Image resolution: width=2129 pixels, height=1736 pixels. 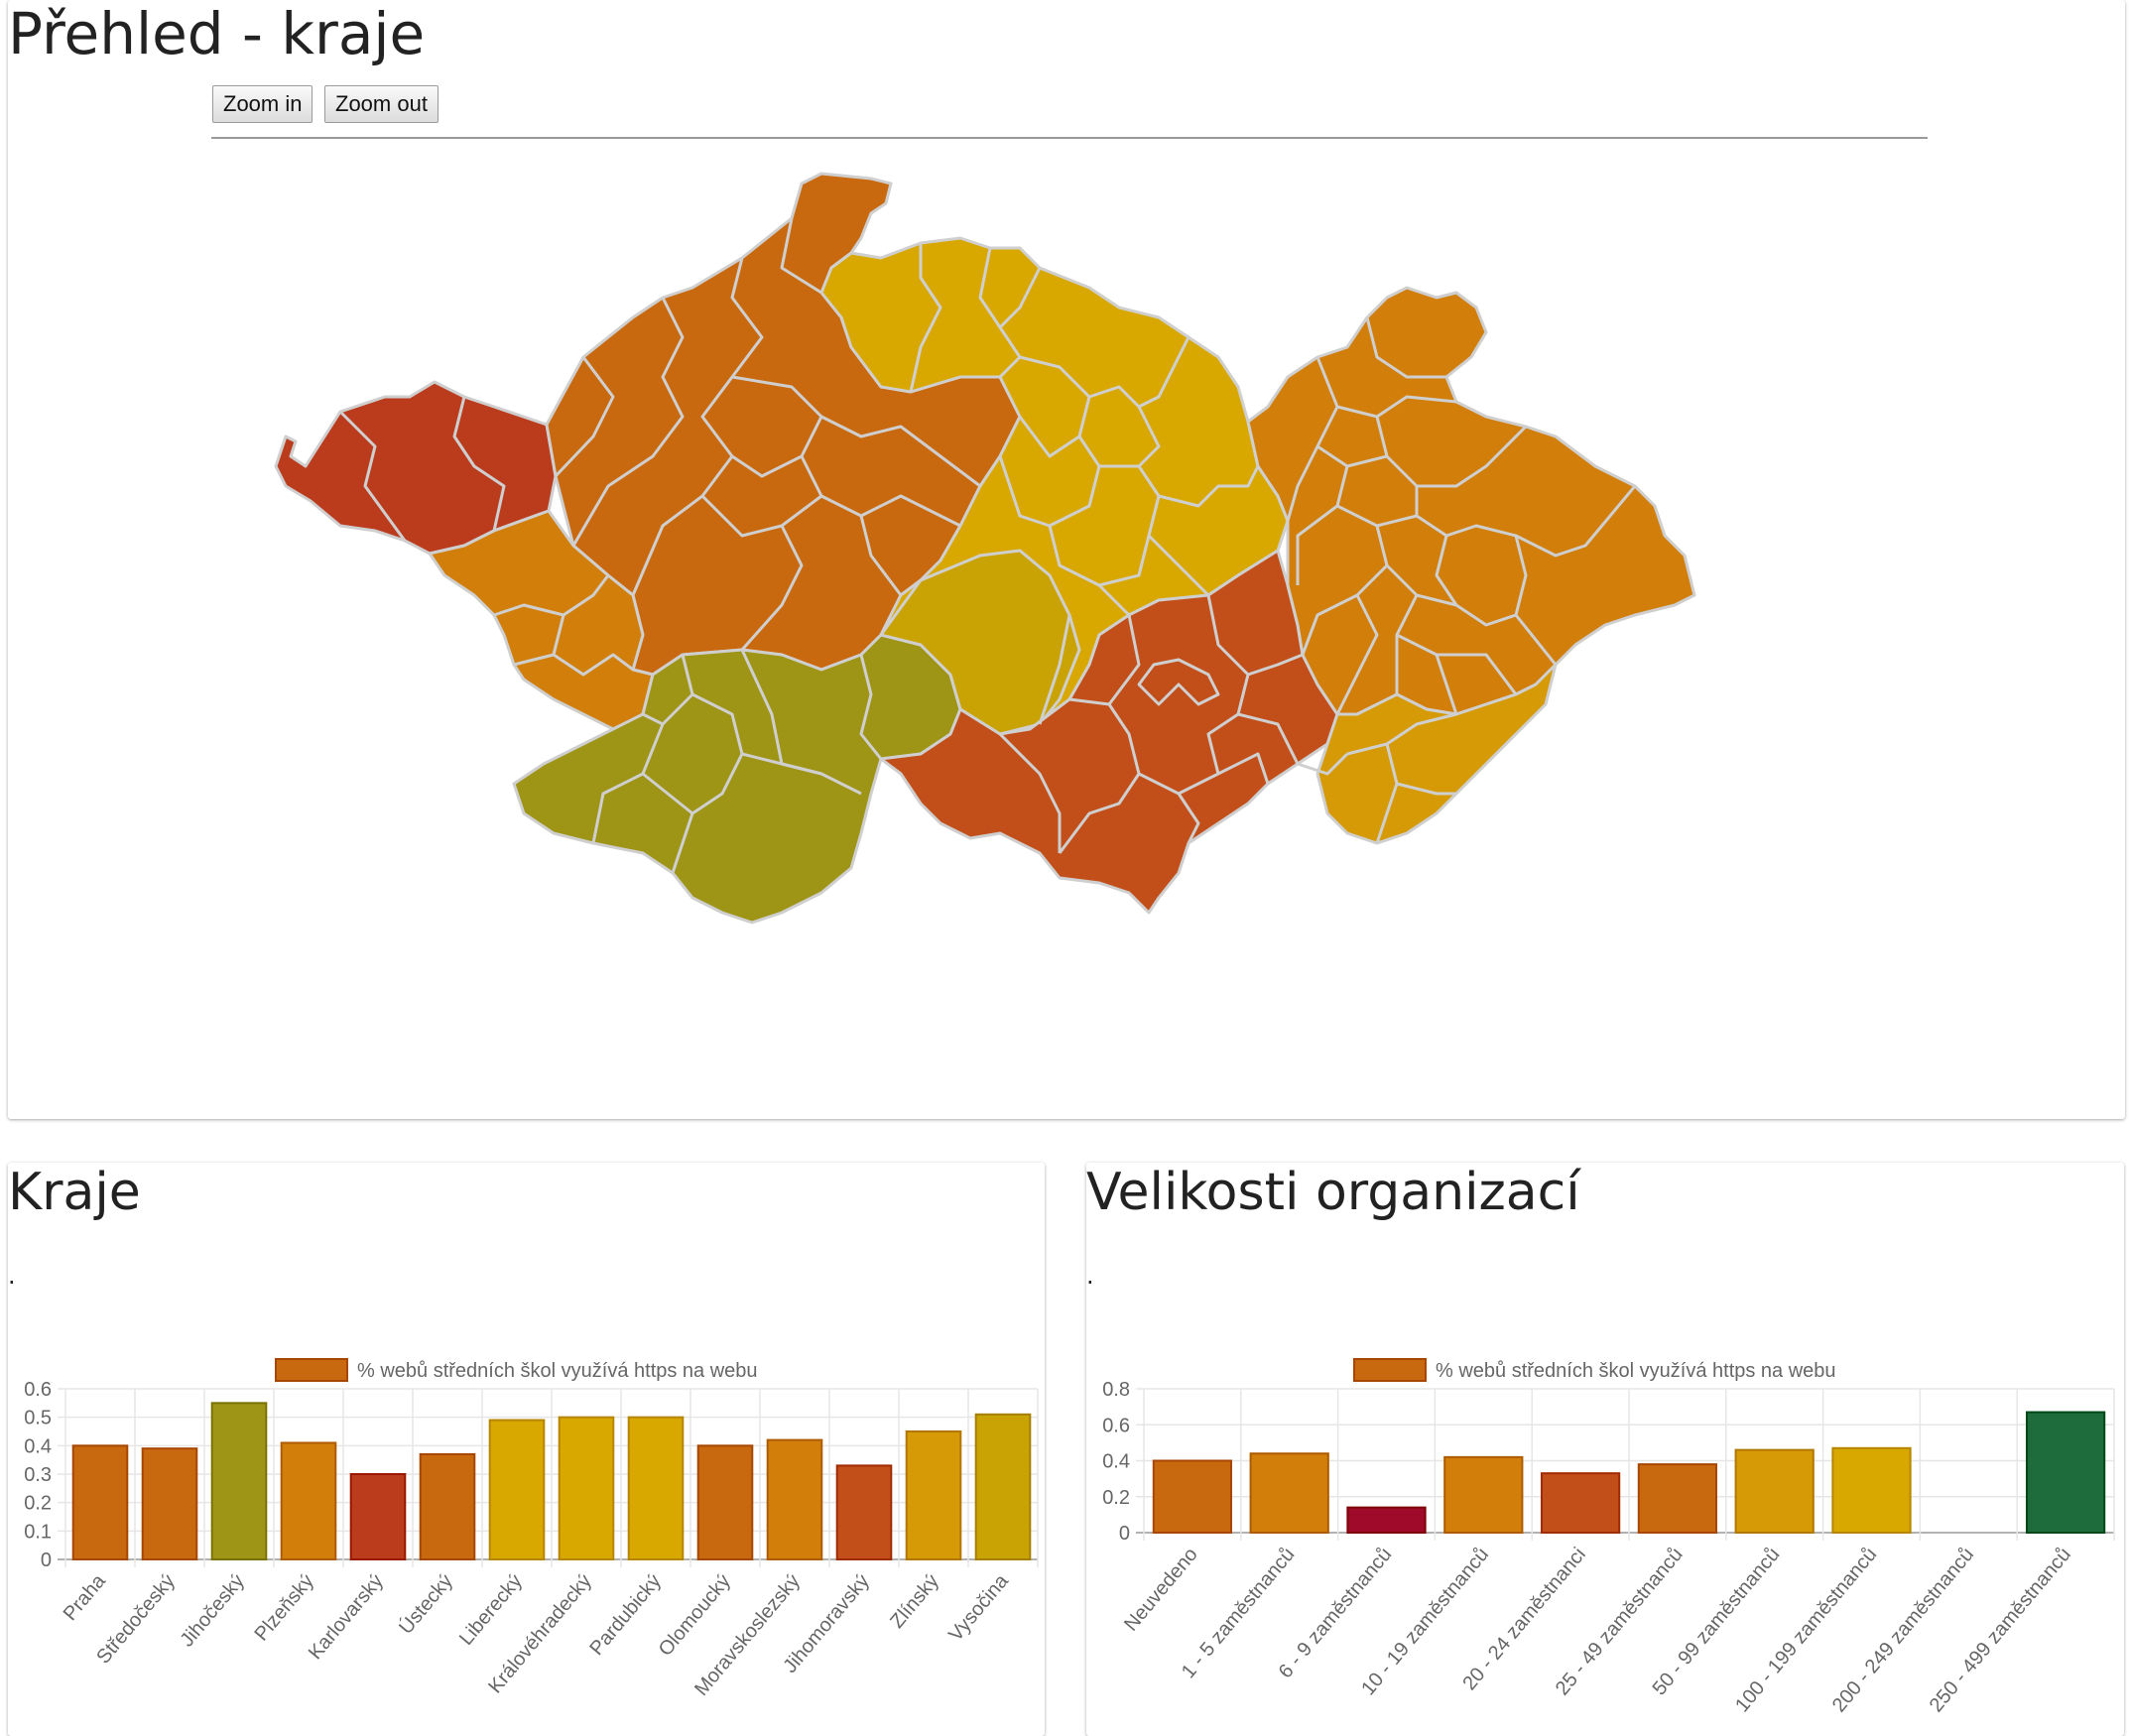 What do you see at coordinates (980, 642) in the screenshot?
I see `map-region-vysocina` at bounding box center [980, 642].